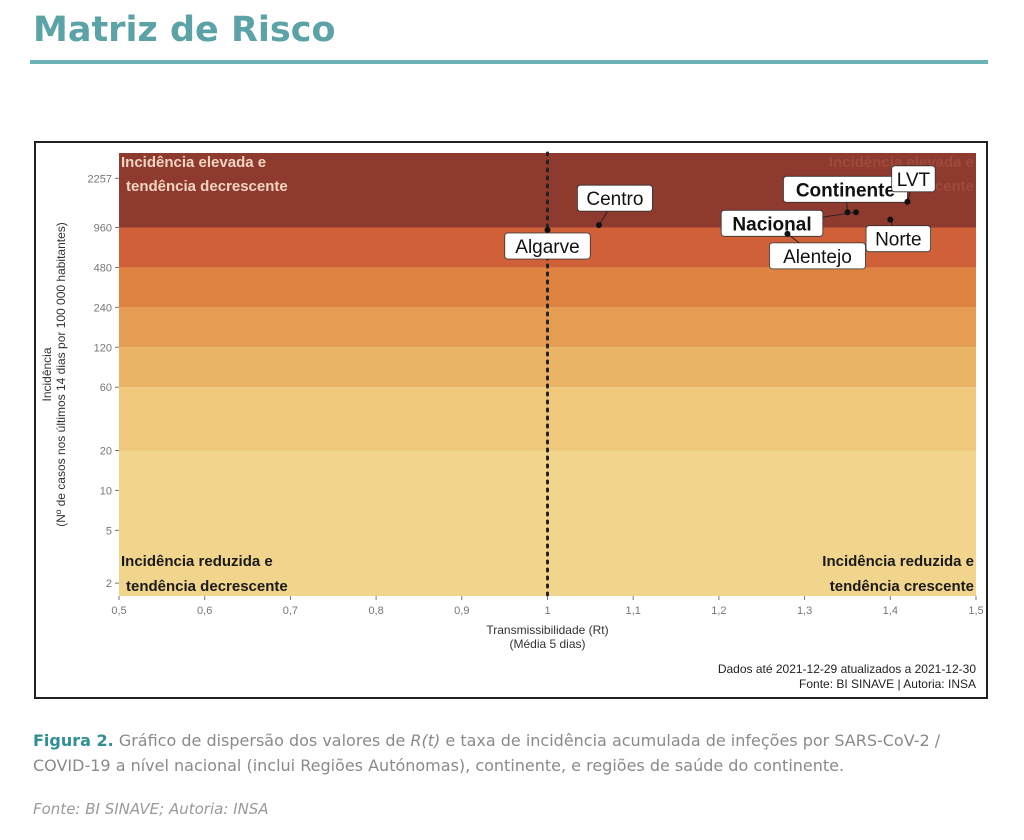 This screenshot has height=840, width=1024. I want to click on point-label-lvt: LVT, so click(914, 180).